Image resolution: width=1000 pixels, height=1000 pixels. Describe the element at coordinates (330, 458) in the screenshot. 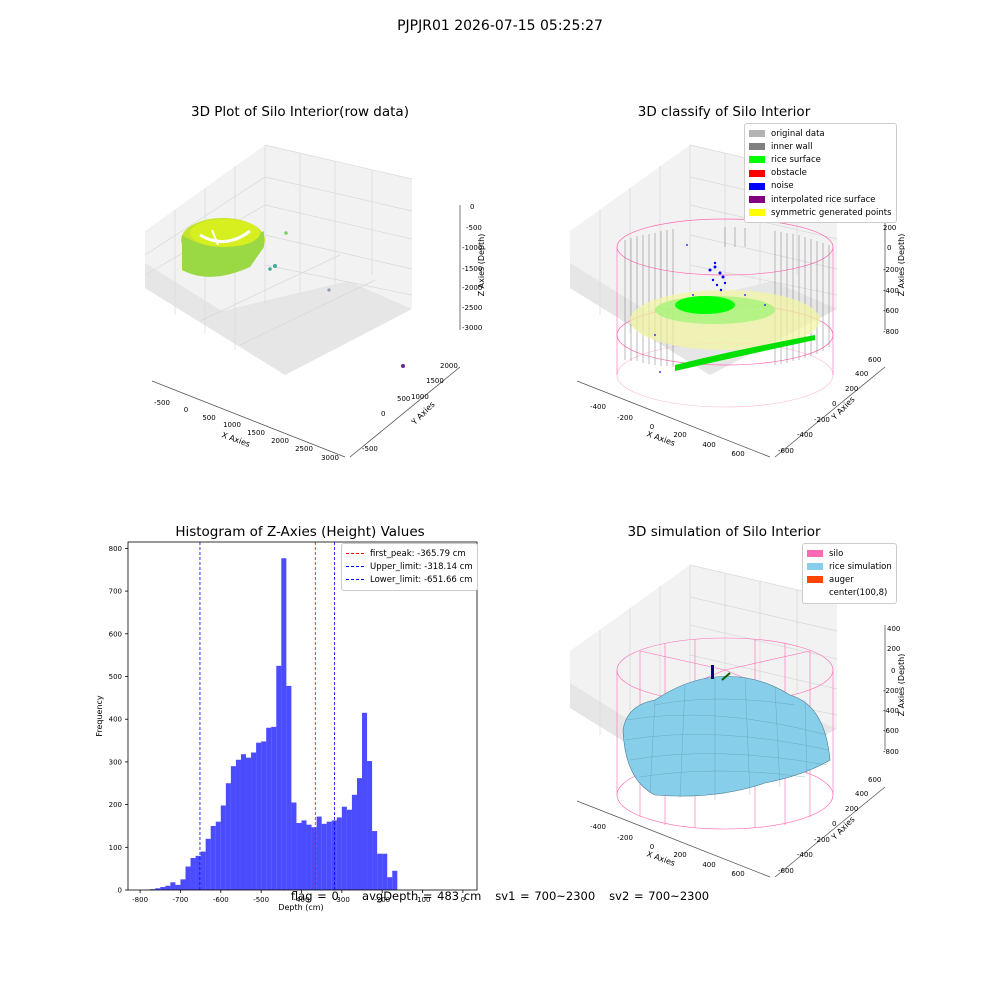

I see `raw-xtick: 3000` at that location.